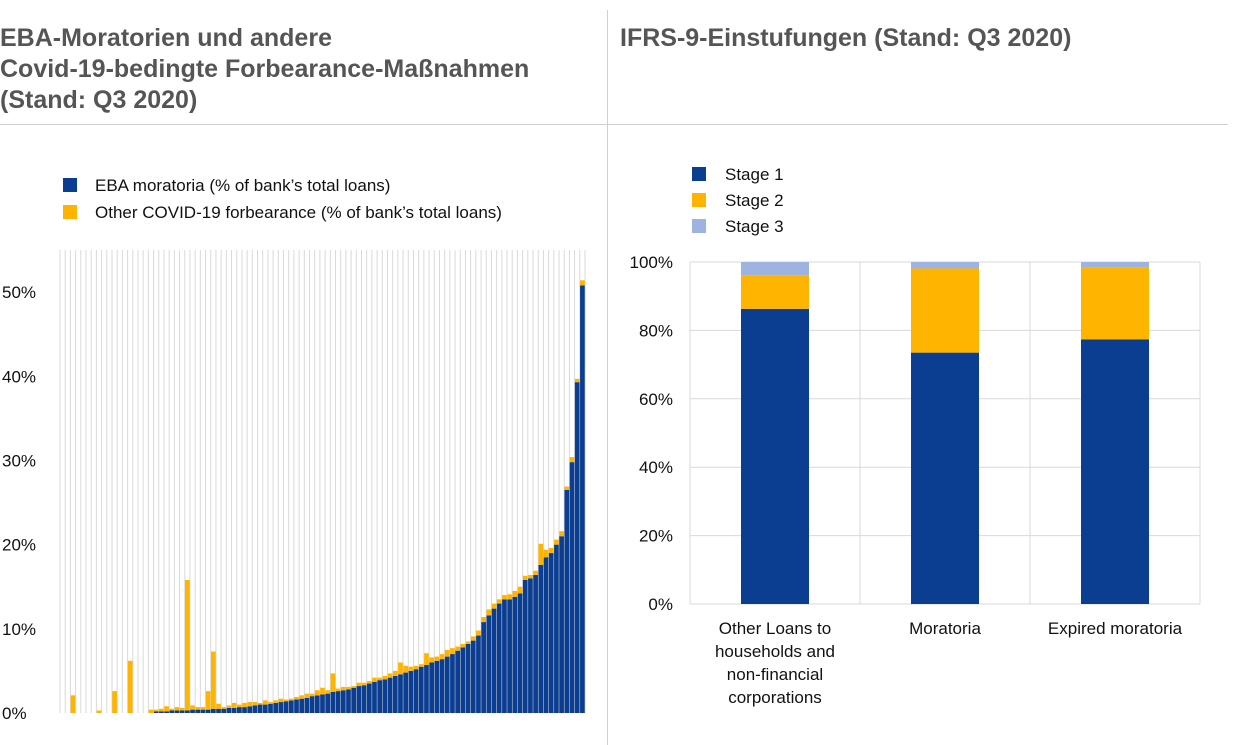 Image resolution: width=1240 pixels, height=745 pixels. Describe the element at coordinates (242, 185) in the screenshot. I see `legend-label: EBA moratoria (% of bank’s total loans)` at that location.